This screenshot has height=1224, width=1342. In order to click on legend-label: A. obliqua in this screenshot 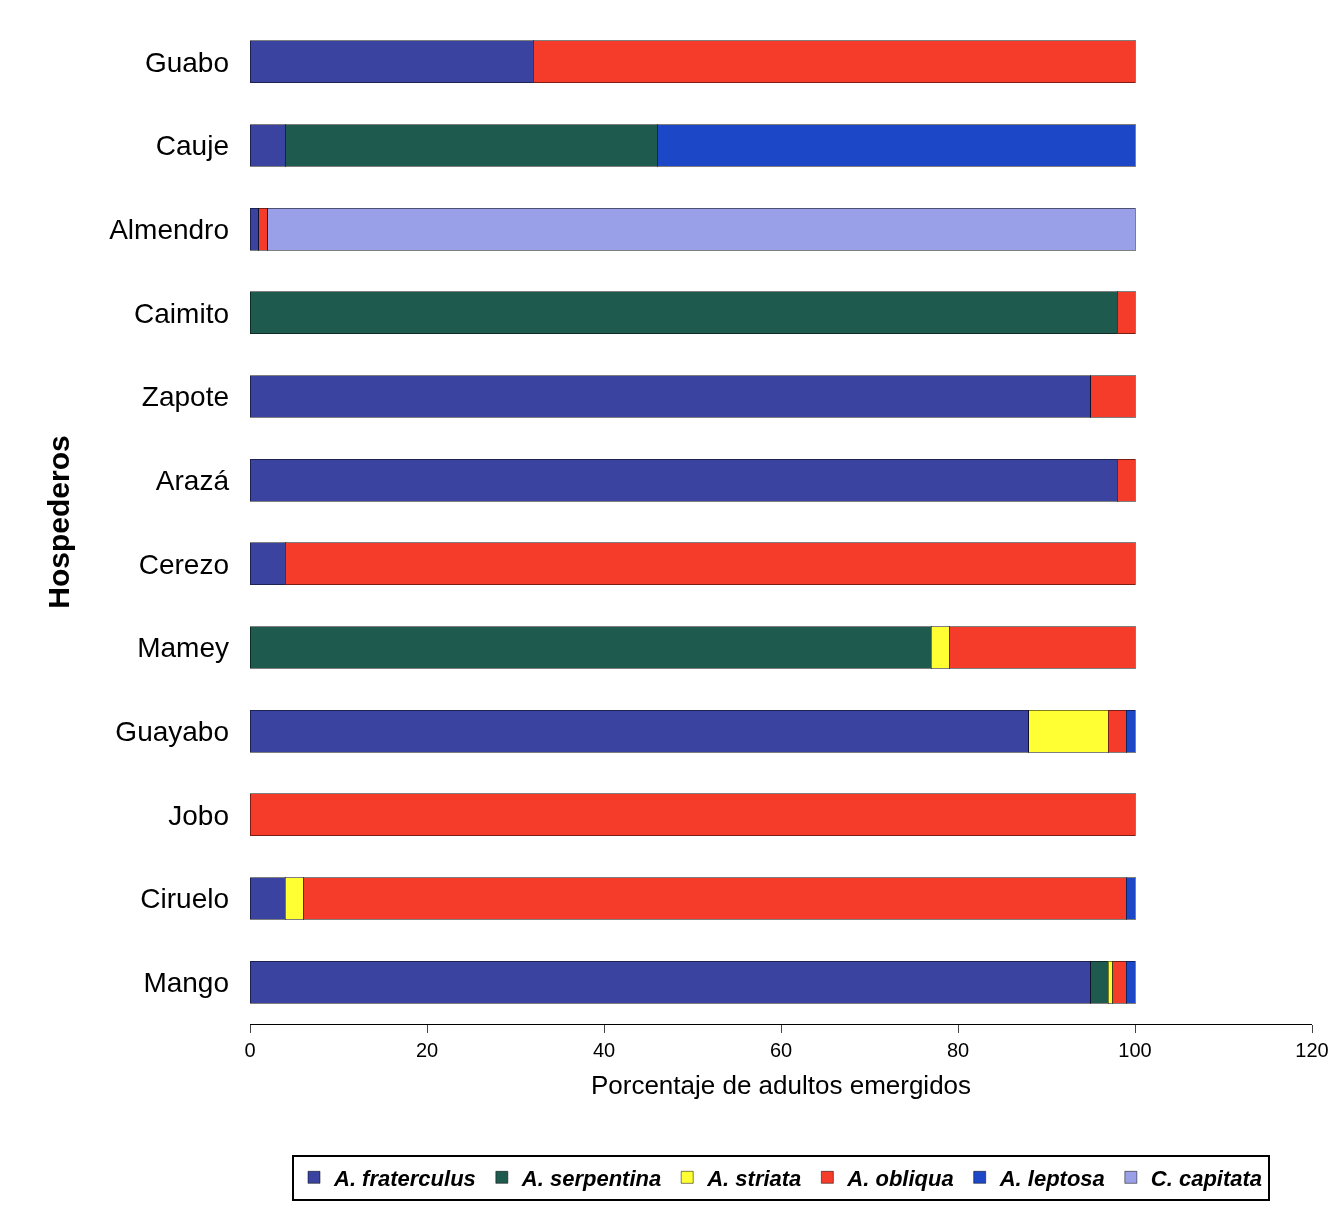, I will do `click(900, 1178)`.